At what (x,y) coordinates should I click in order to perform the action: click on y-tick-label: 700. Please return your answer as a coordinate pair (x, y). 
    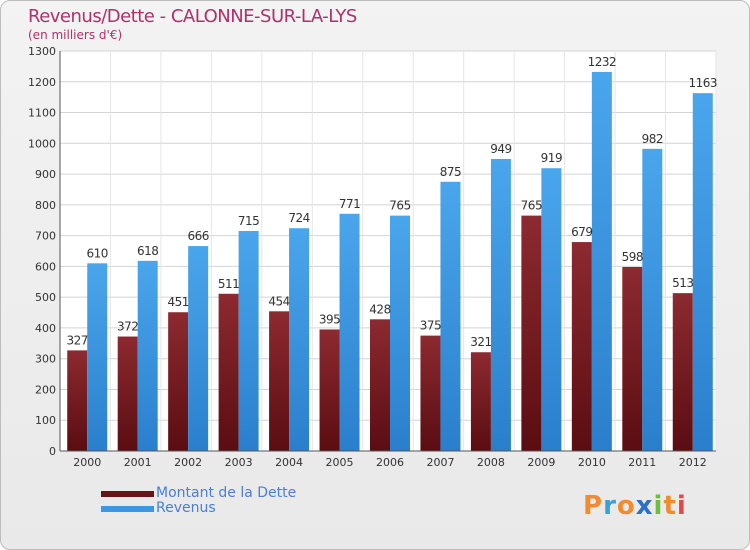
    Looking at the image, I should click on (45, 236).